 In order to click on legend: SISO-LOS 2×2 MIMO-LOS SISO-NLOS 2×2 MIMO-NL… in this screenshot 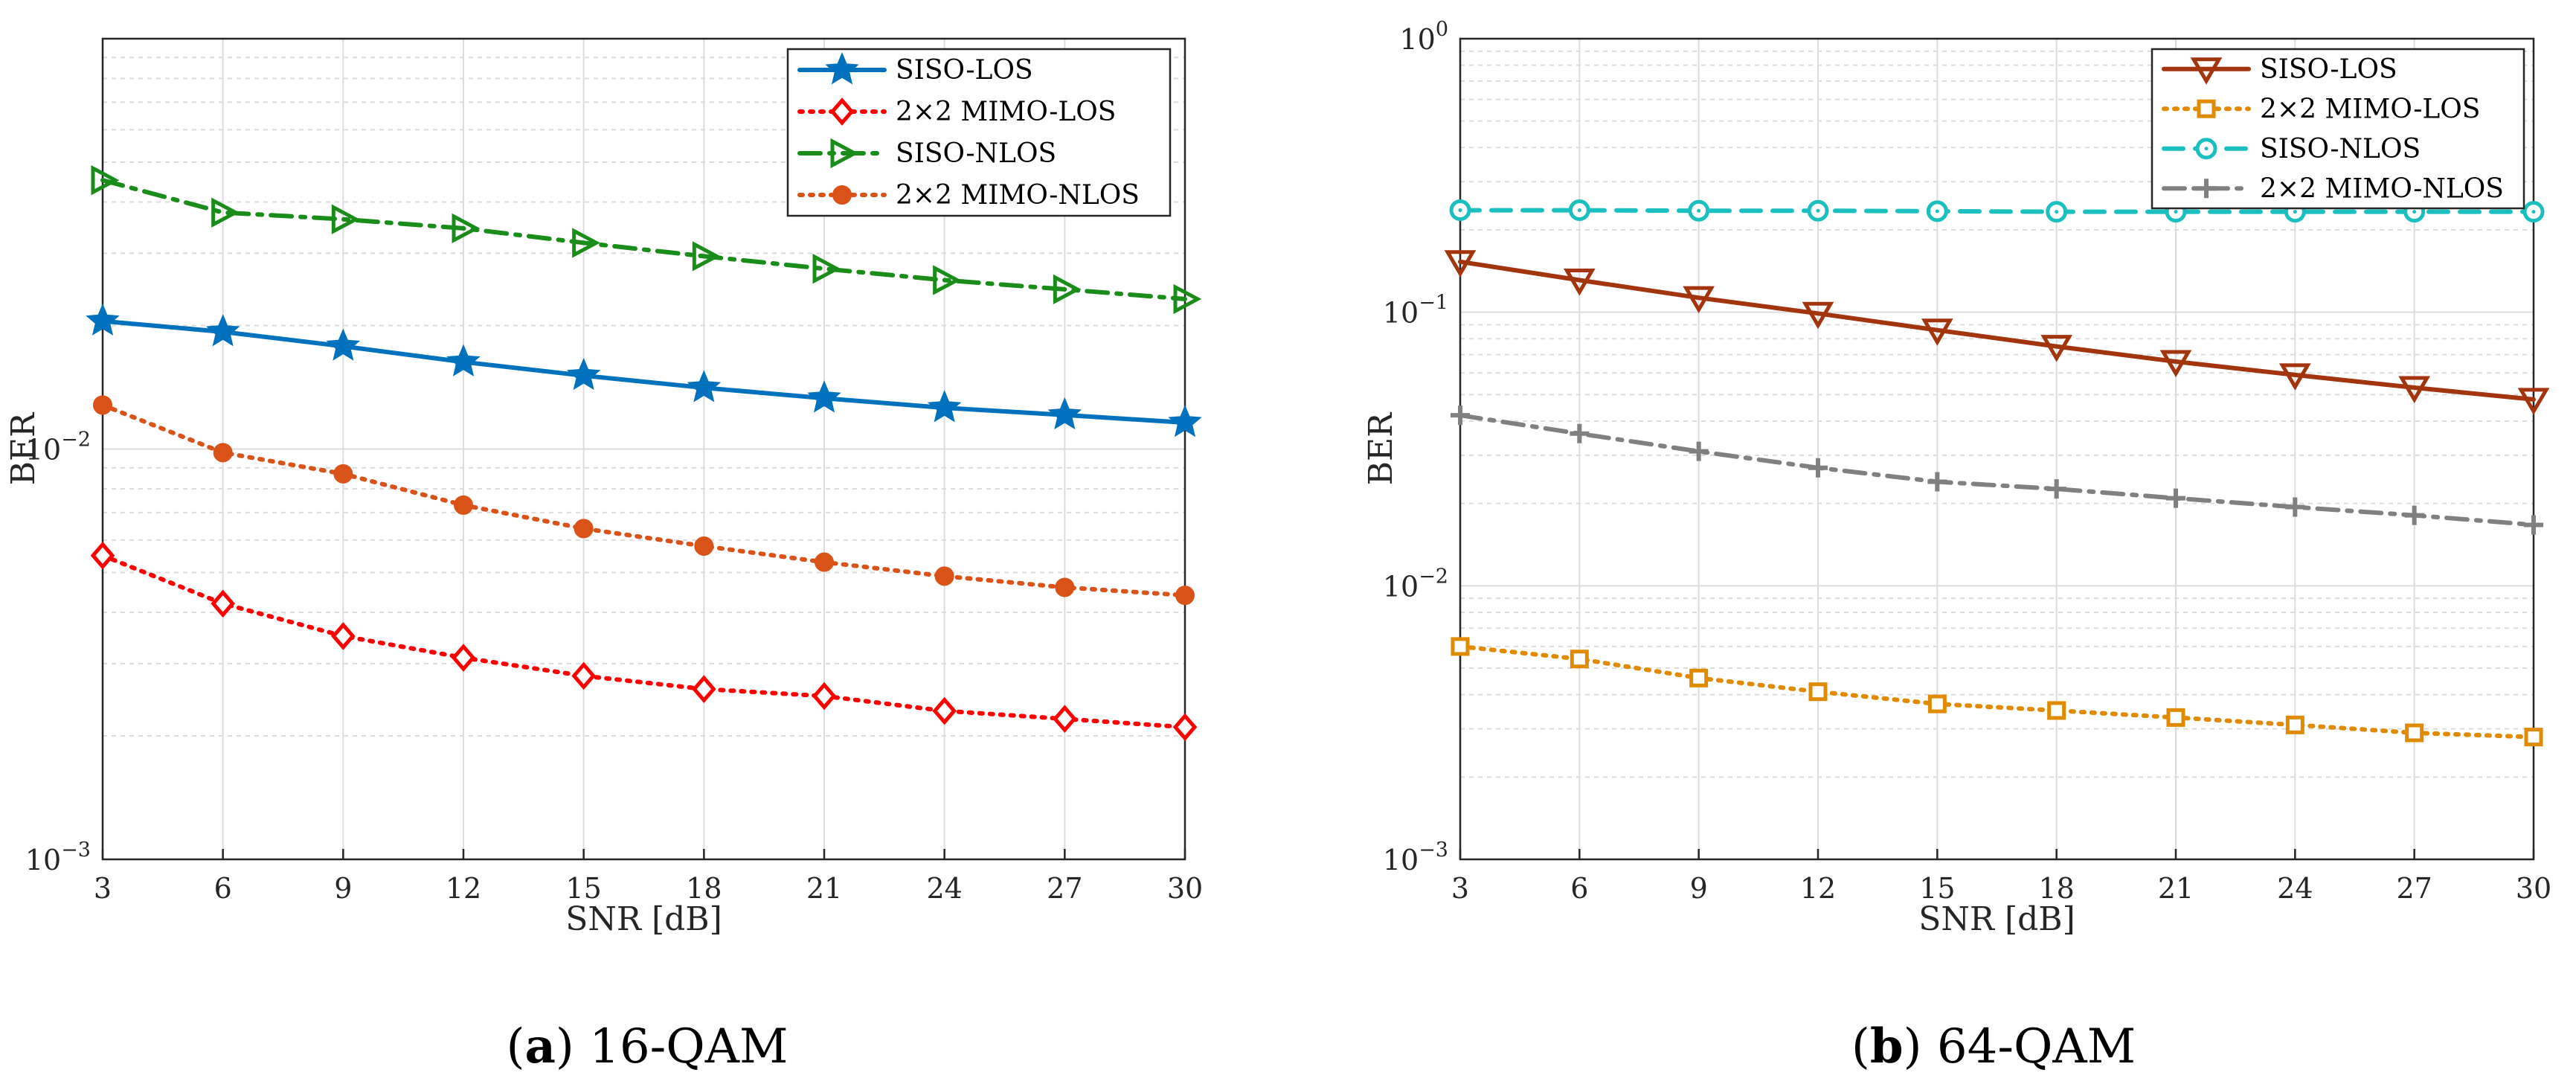, I will do `click(979, 132)`.